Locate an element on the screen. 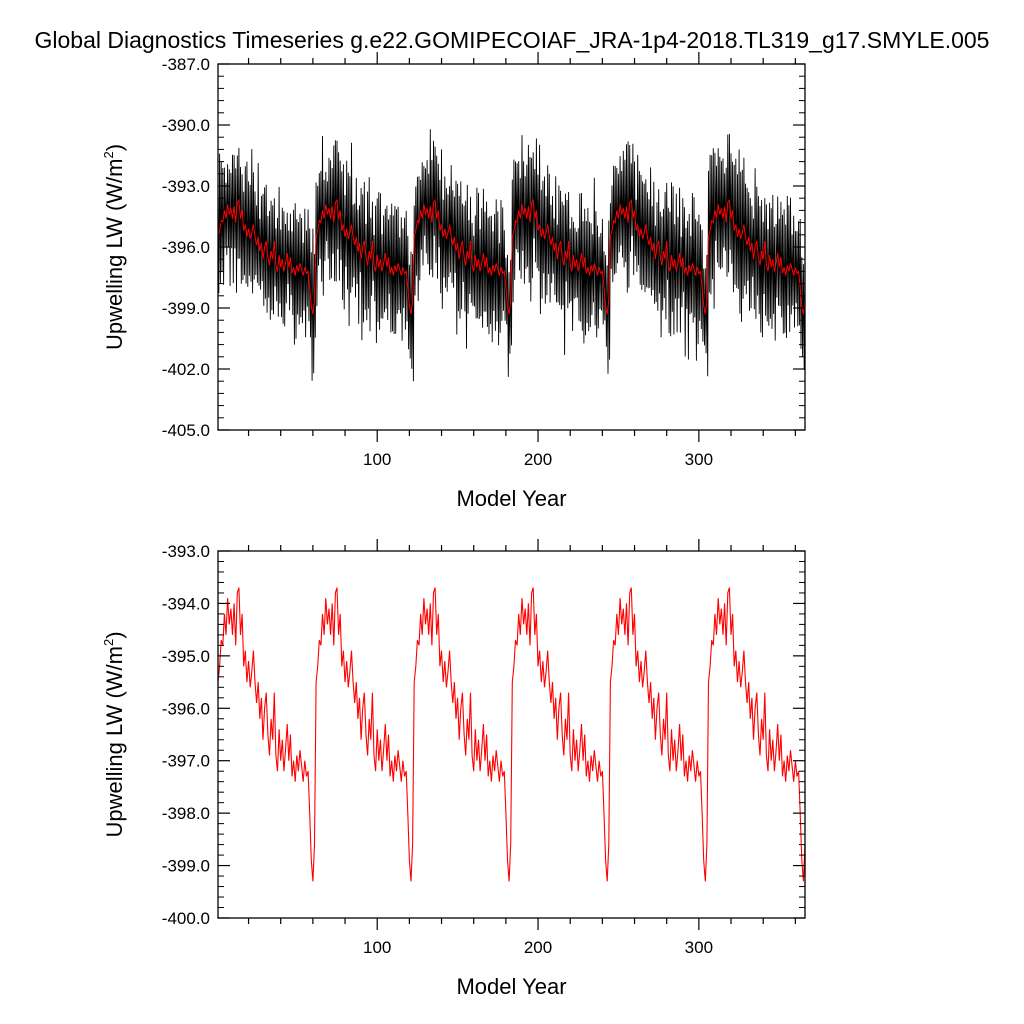 This screenshot has width=1024, height=1024. y-tick-label: -405.0 is located at coordinates (186, 430).